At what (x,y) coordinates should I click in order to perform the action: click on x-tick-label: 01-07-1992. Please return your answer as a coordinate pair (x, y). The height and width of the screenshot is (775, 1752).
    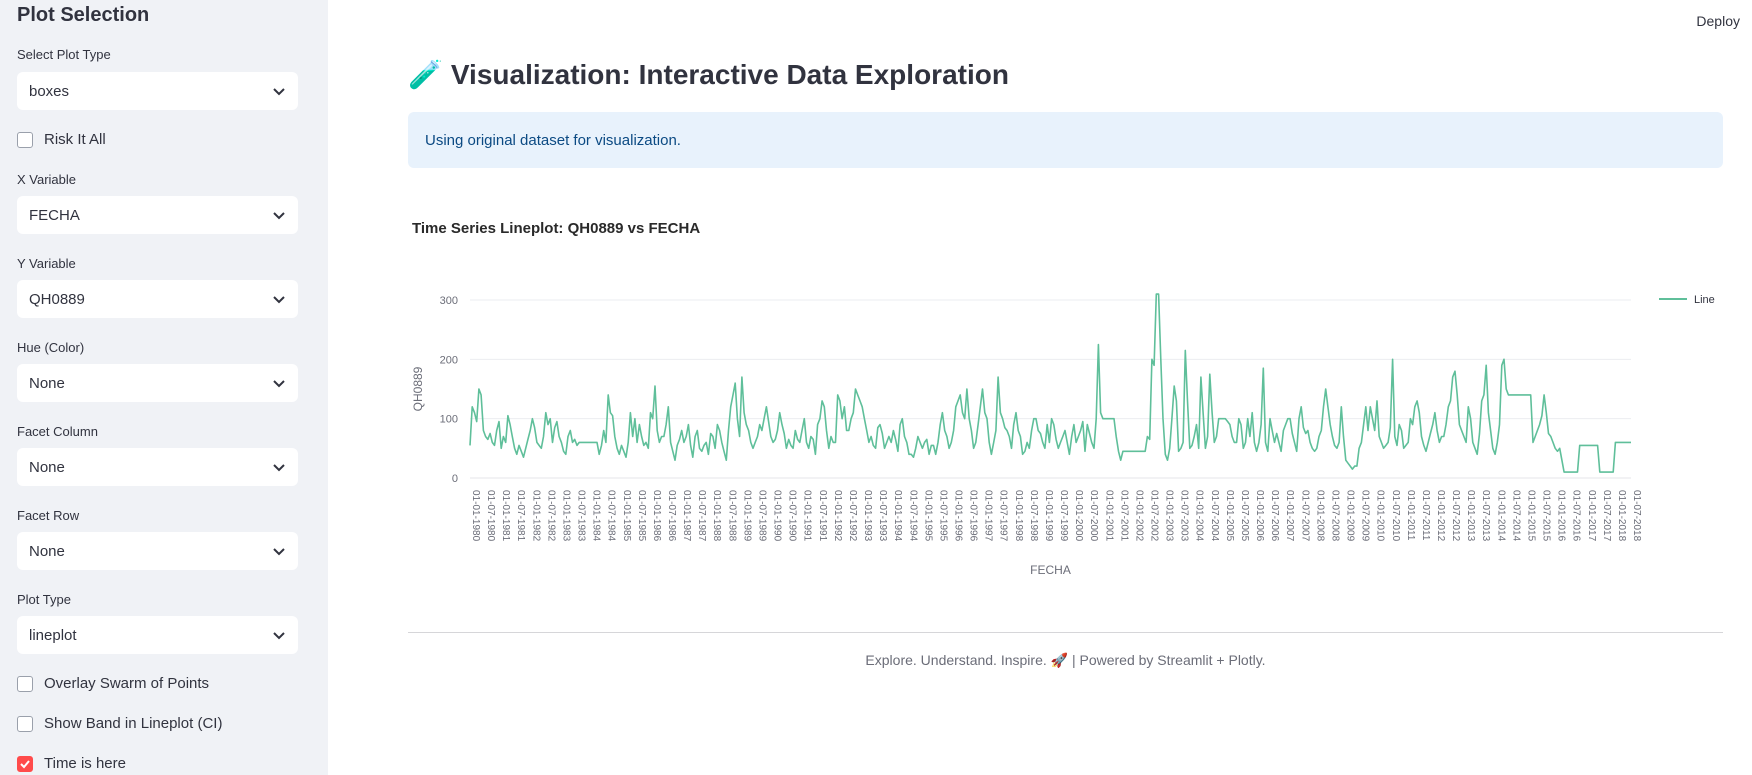
    Looking at the image, I should click on (852, 516).